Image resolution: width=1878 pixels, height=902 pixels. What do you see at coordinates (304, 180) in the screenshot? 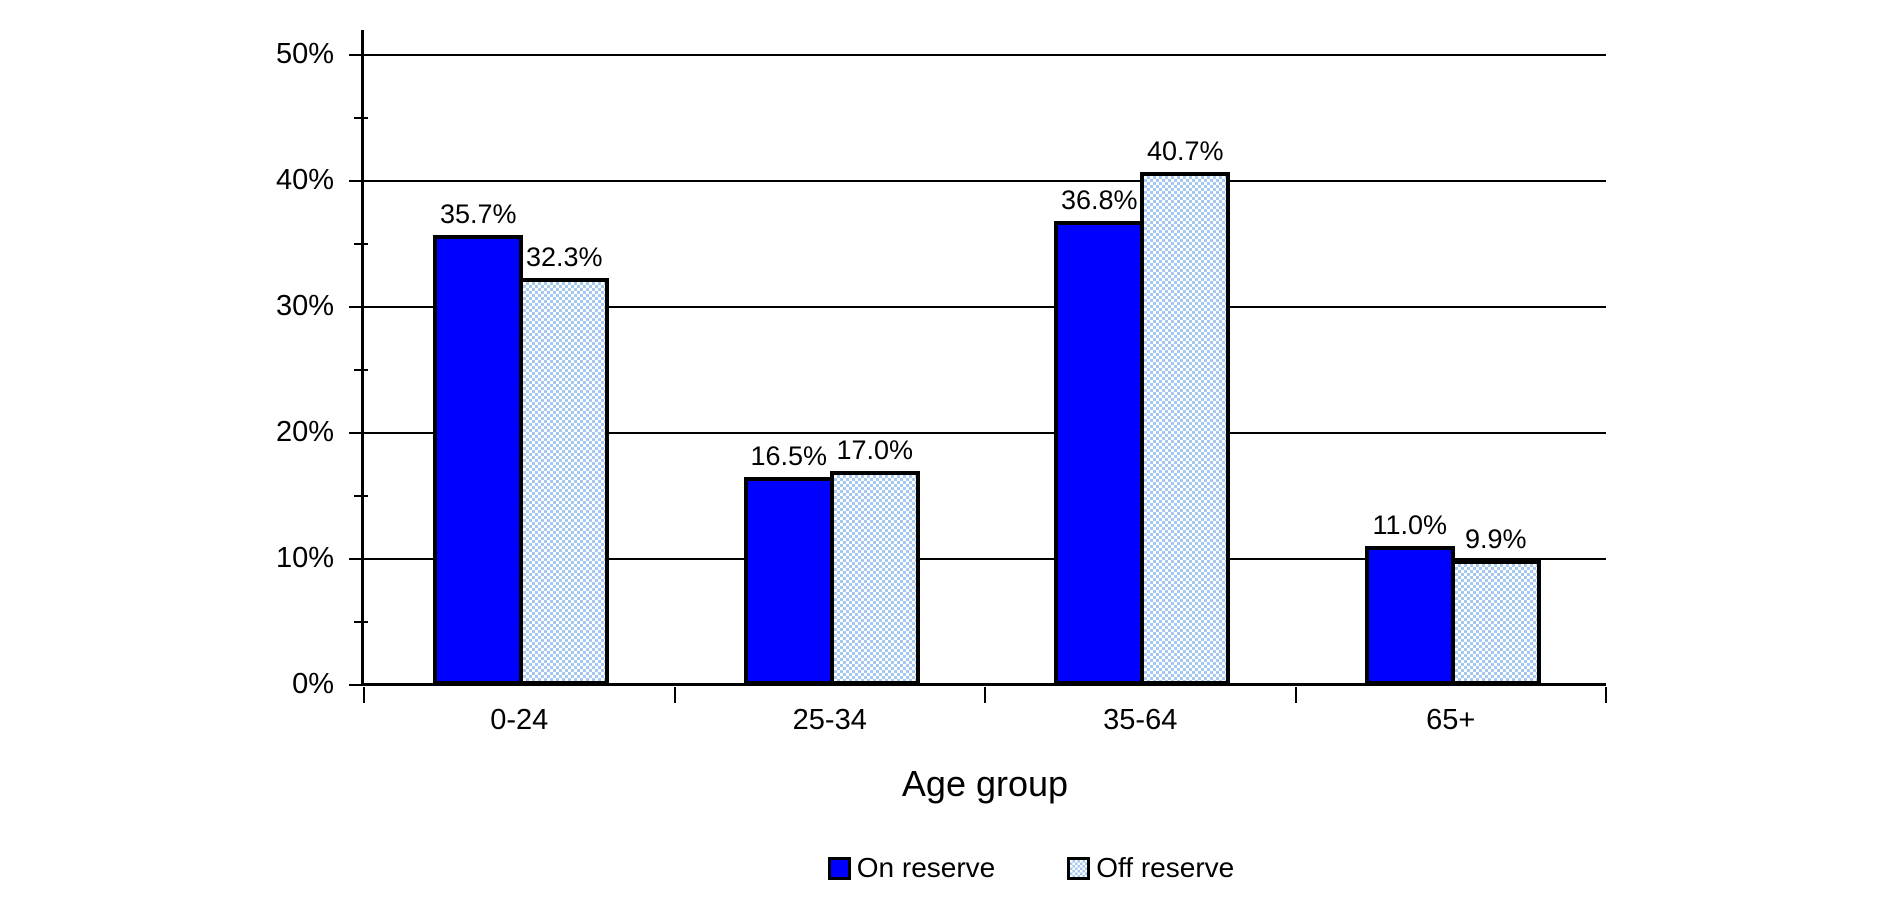
I see `y-tick-label: 40%` at bounding box center [304, 180].